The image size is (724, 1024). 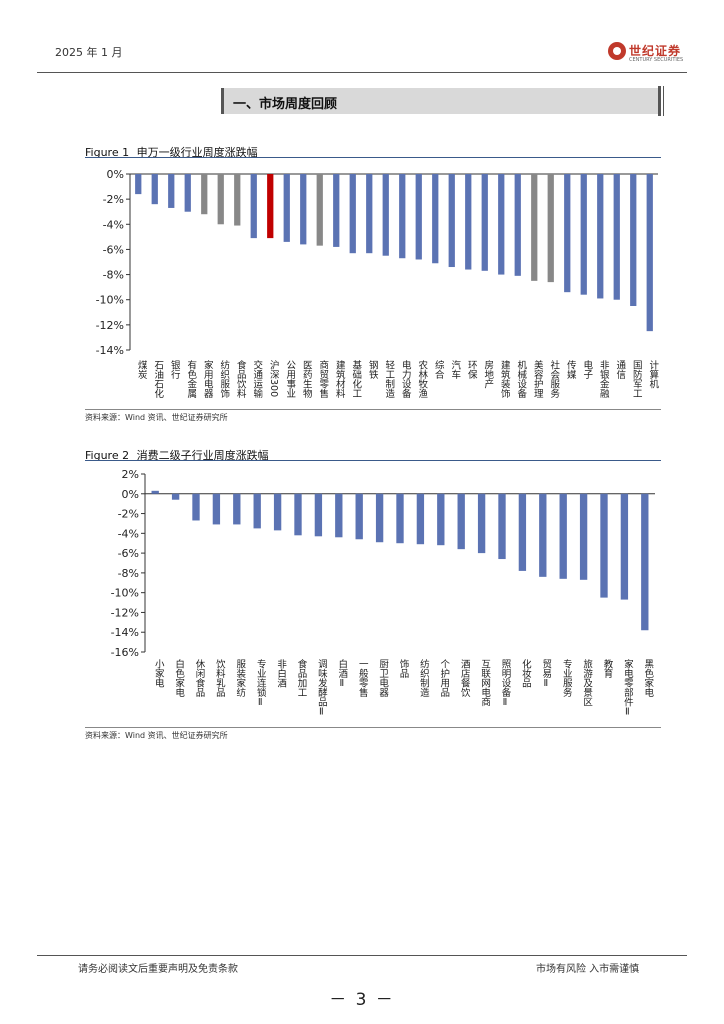 I want to click on fig1-category-label: 汽车, so click(x=455, y=369).